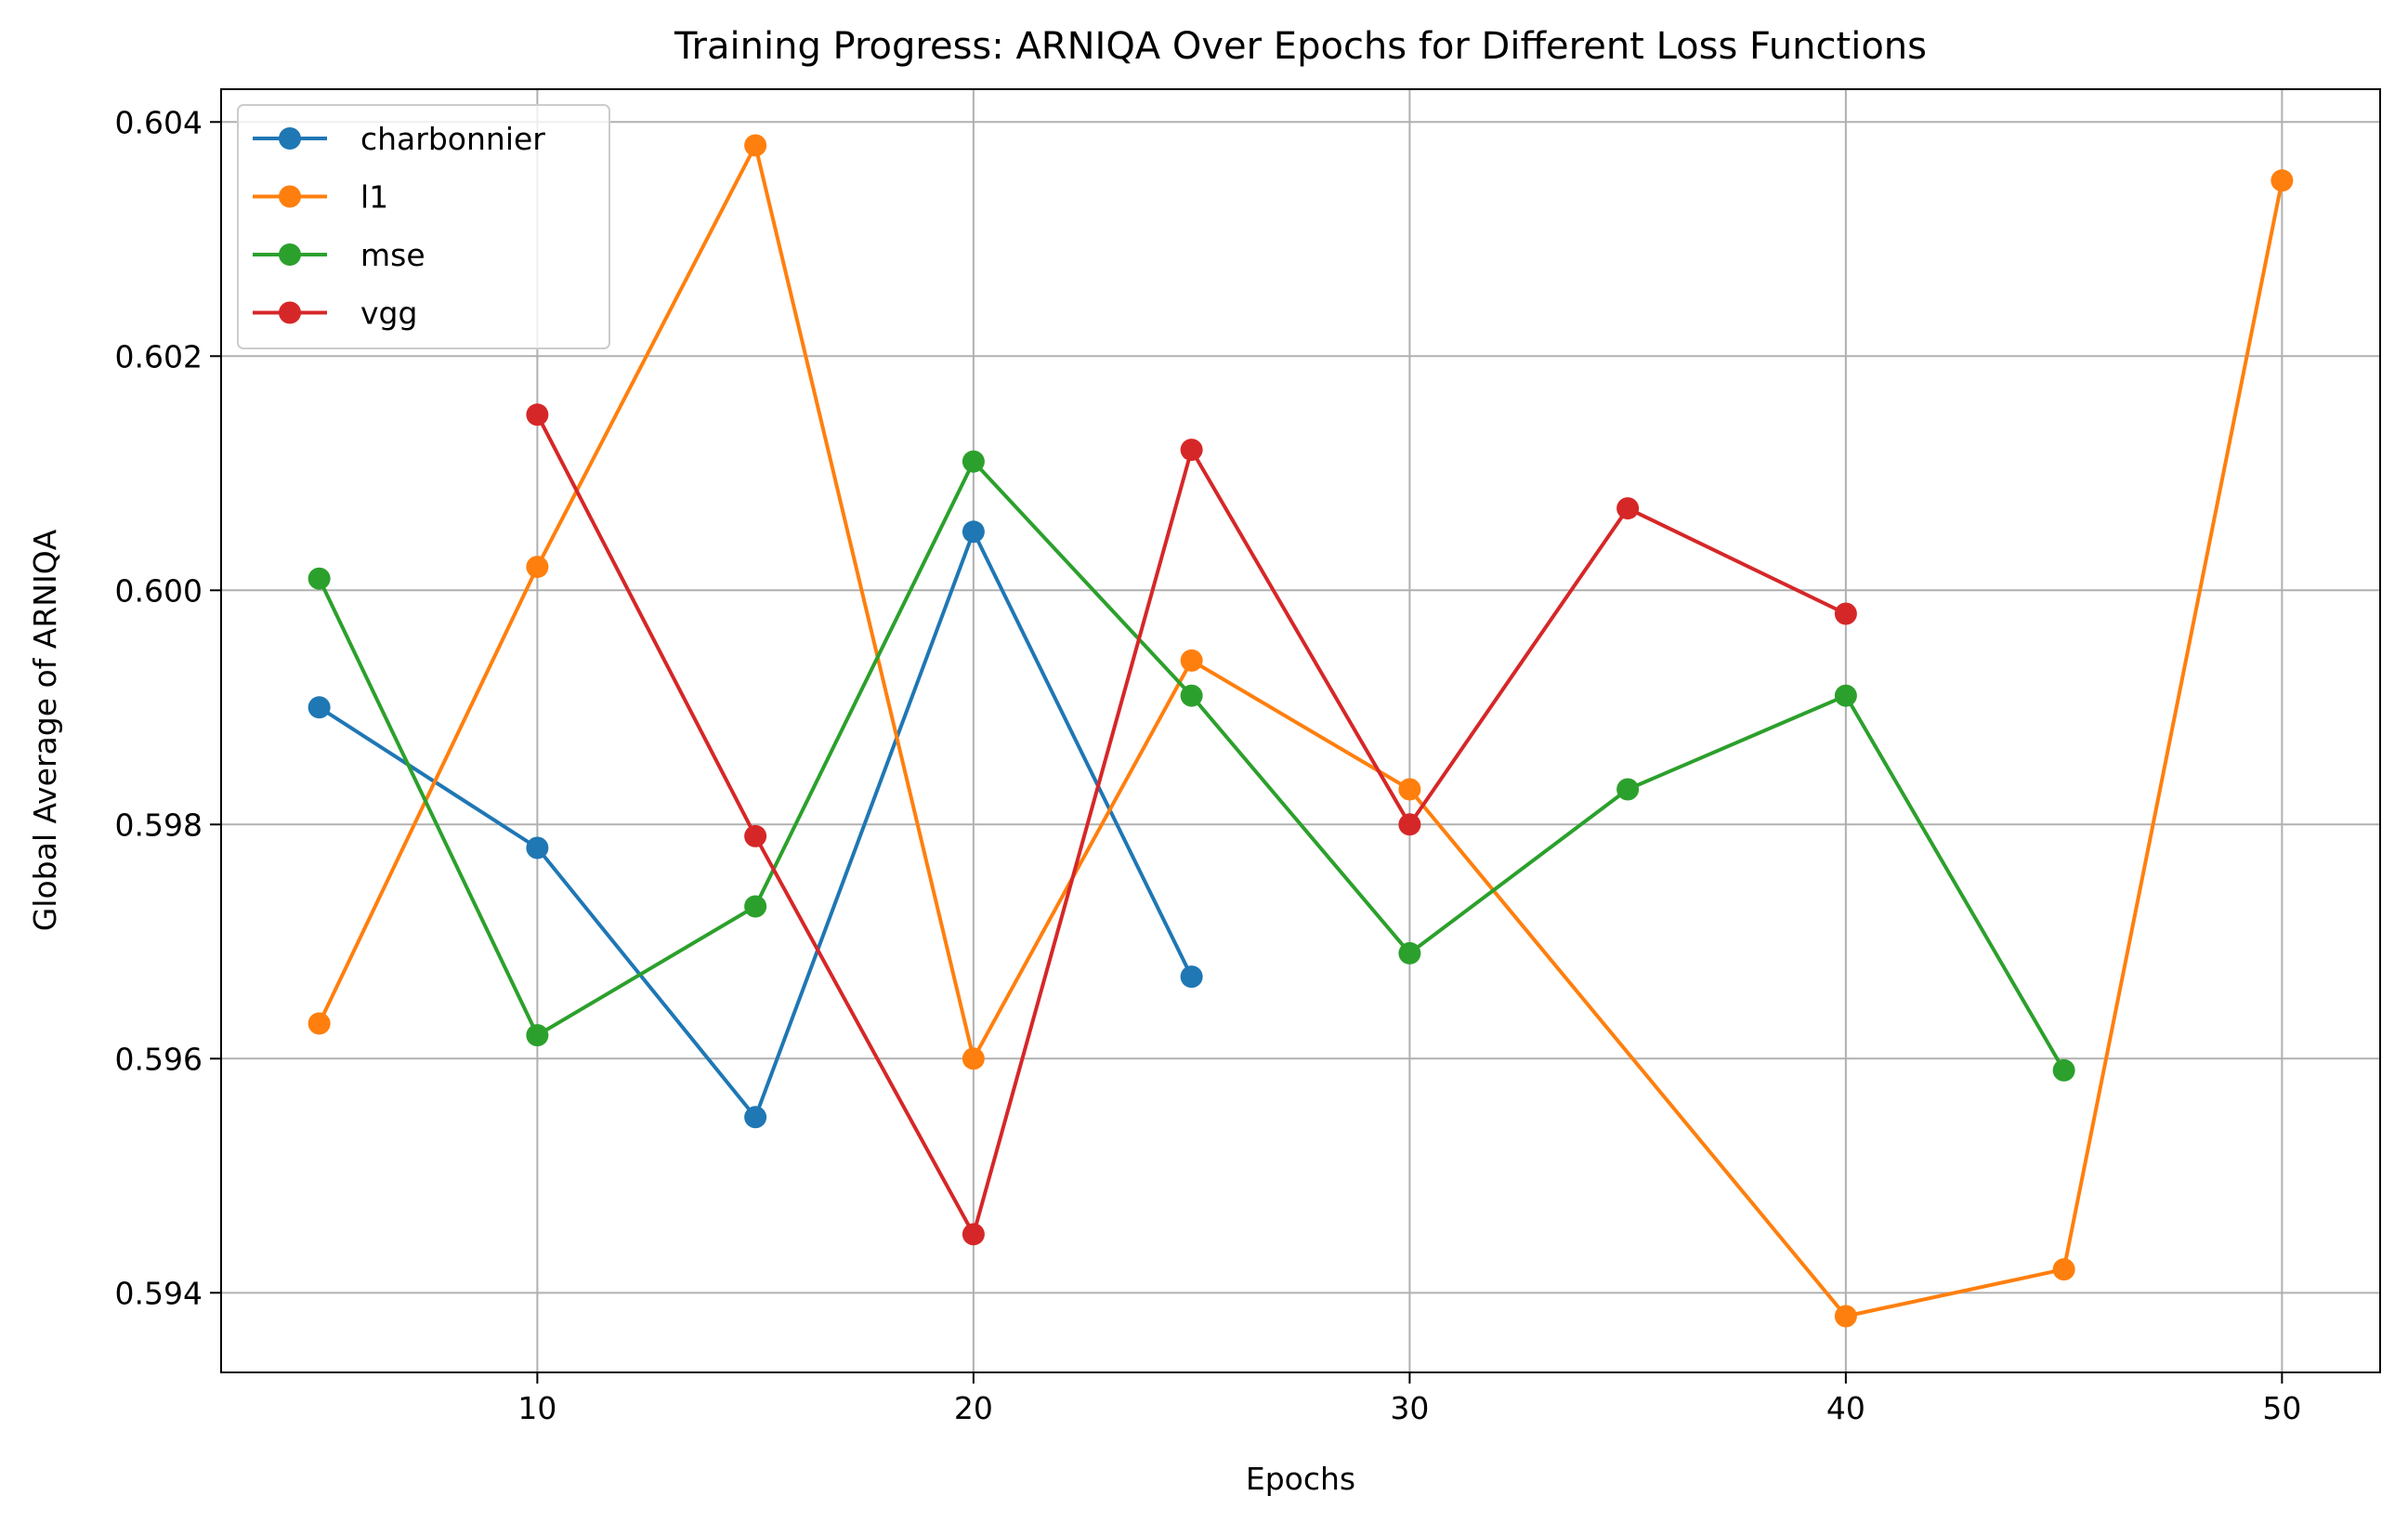  Describe the element at coordinates (536, 1408) in the screenshot. I see `x-tick-label: 10` at that location.